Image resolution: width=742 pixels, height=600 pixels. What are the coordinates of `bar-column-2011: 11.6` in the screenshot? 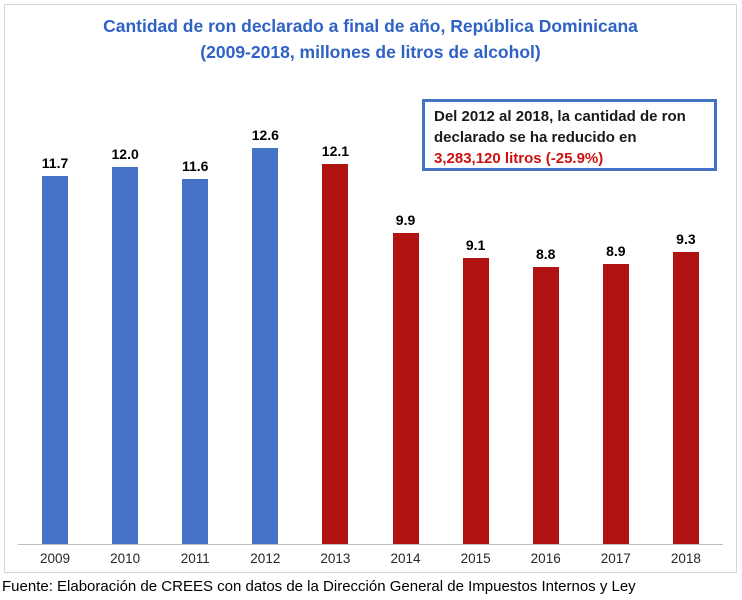 It's located at (195, 324).